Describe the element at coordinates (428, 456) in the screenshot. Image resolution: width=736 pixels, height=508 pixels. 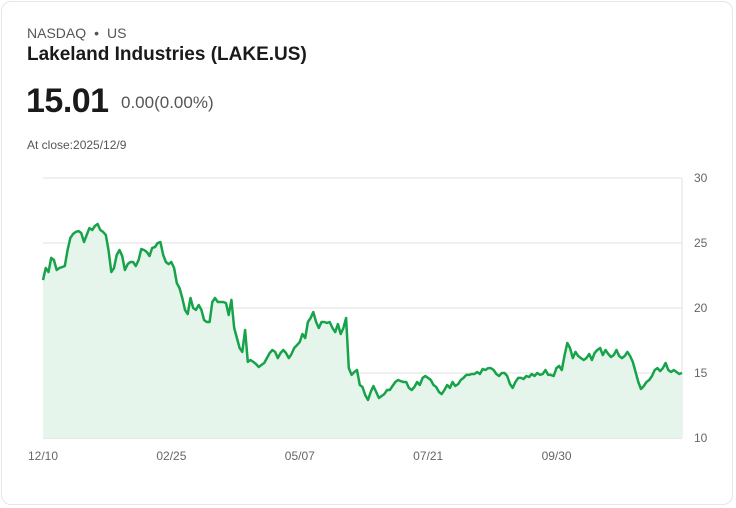
I see `x-tick-label: 07/21` at that location.